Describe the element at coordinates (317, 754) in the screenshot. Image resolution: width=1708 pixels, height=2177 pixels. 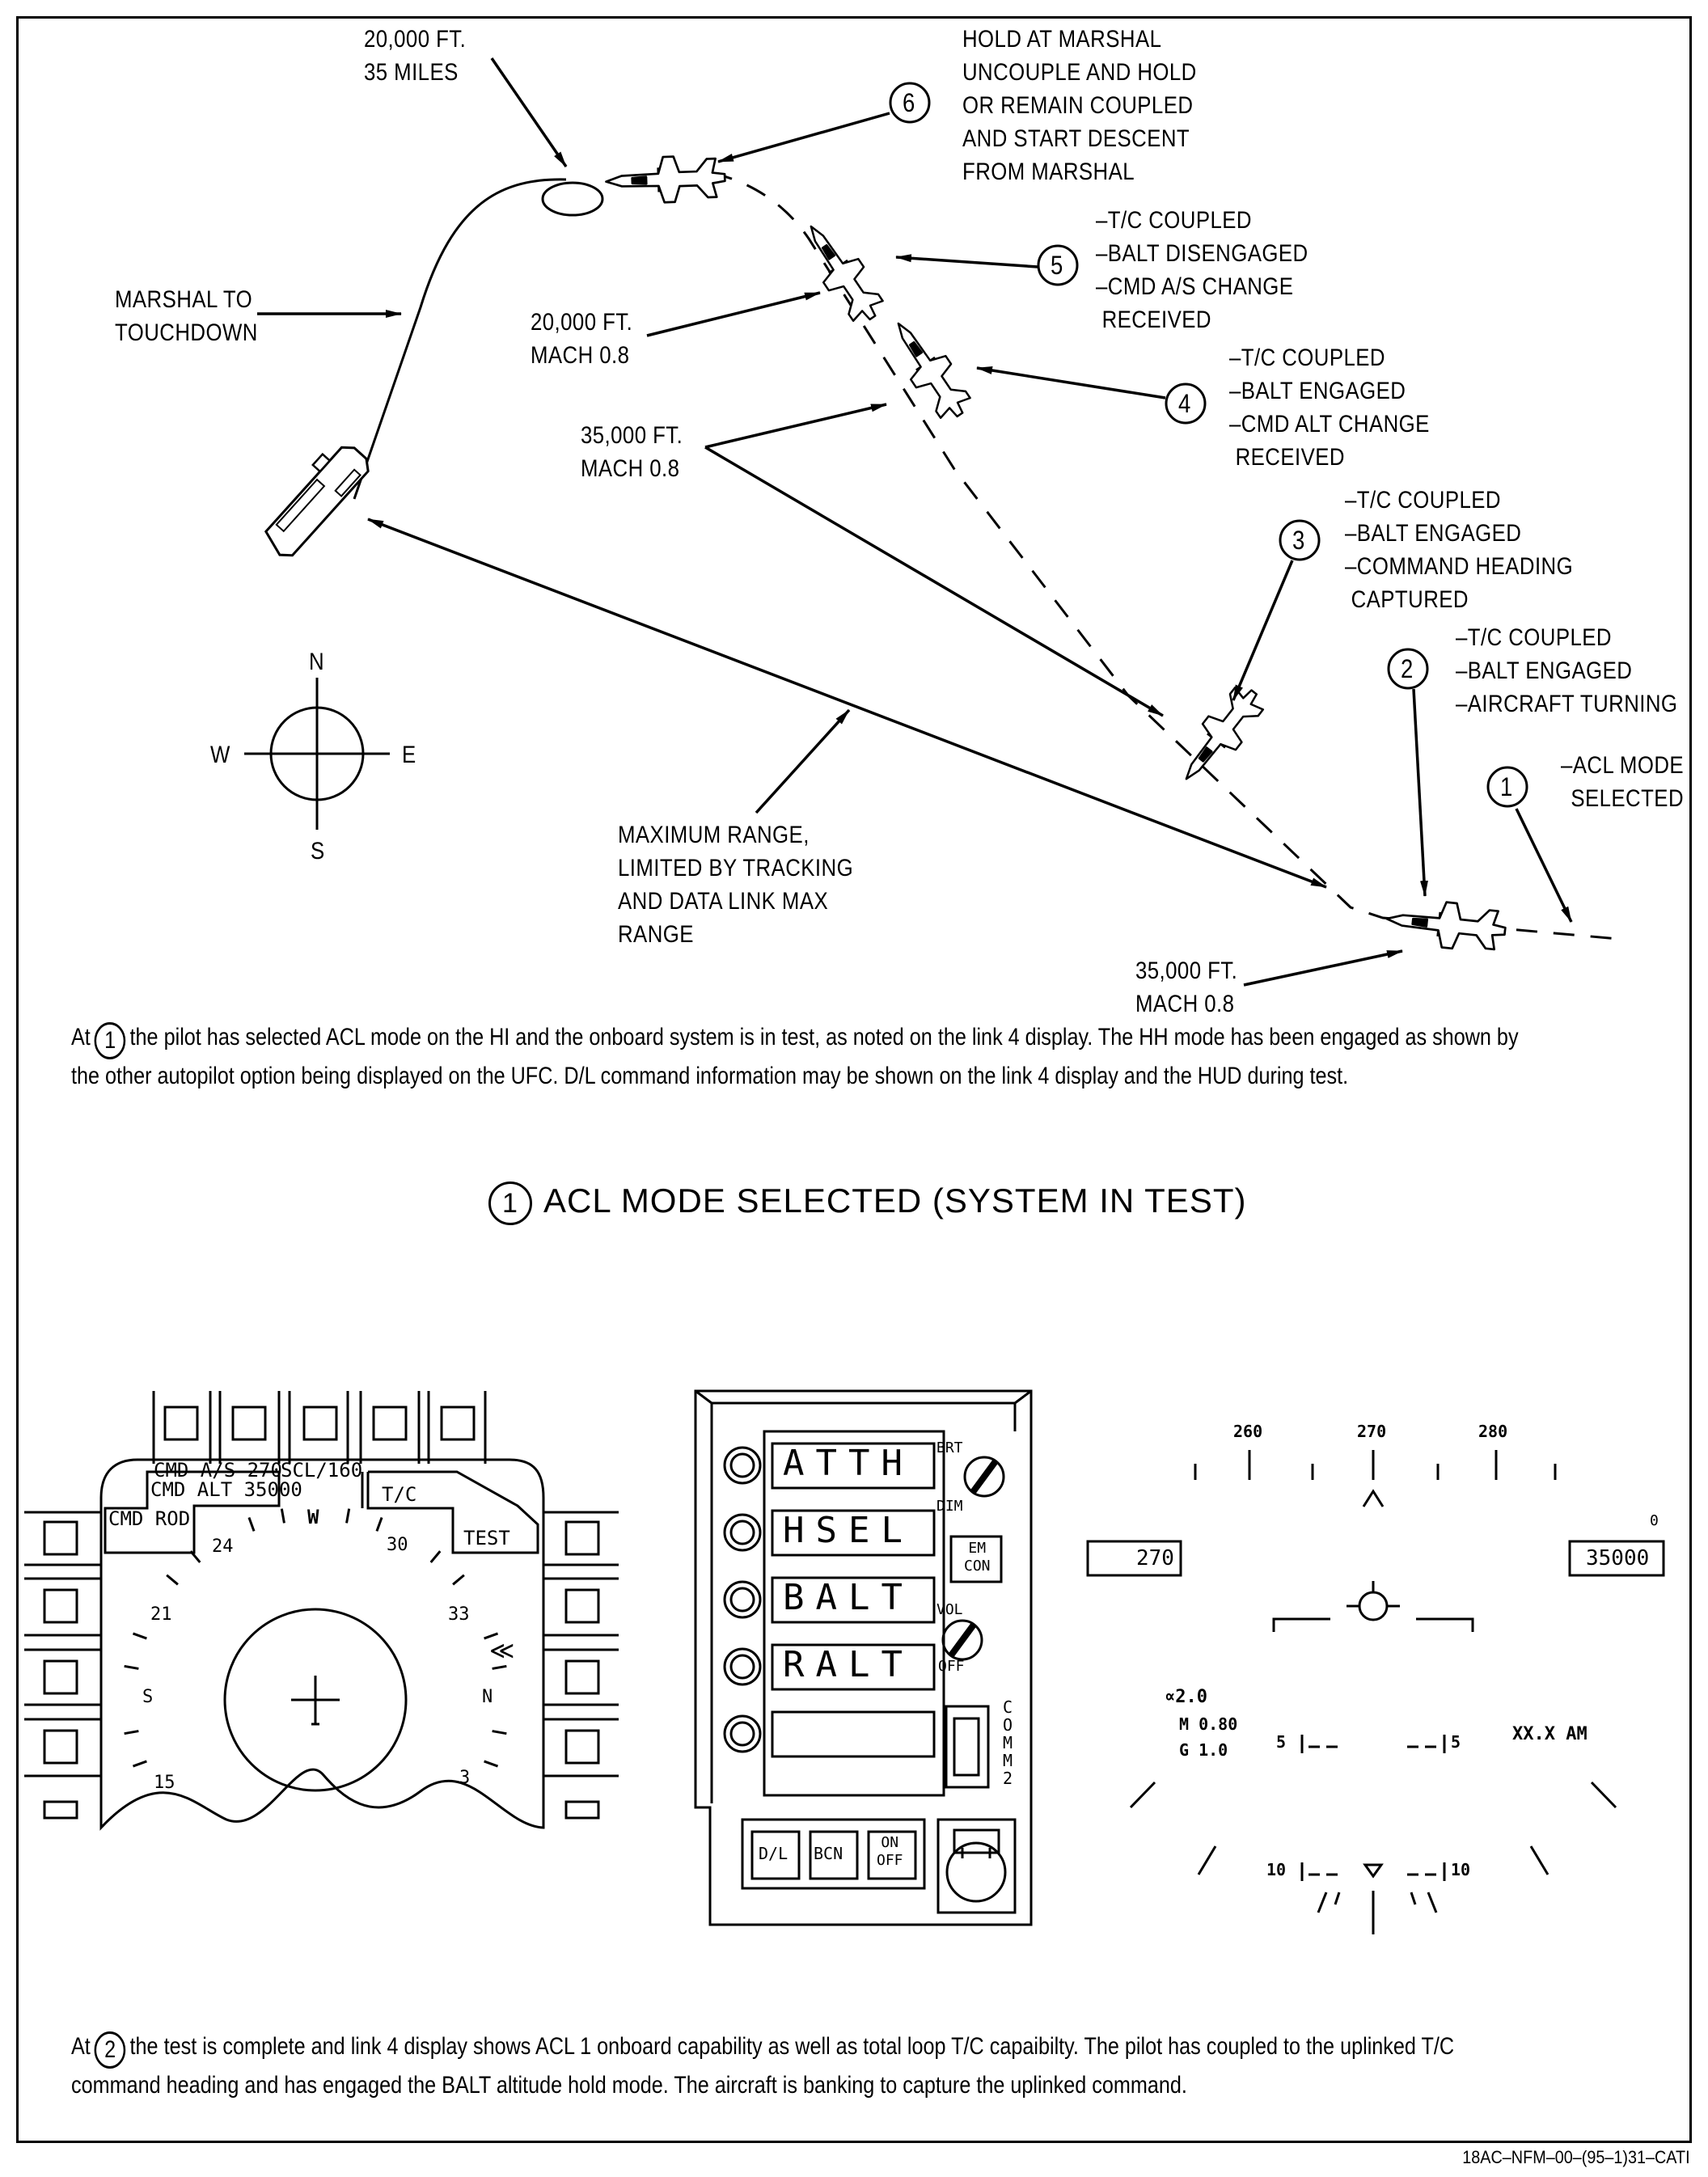
I see `compass-rose` at that location.